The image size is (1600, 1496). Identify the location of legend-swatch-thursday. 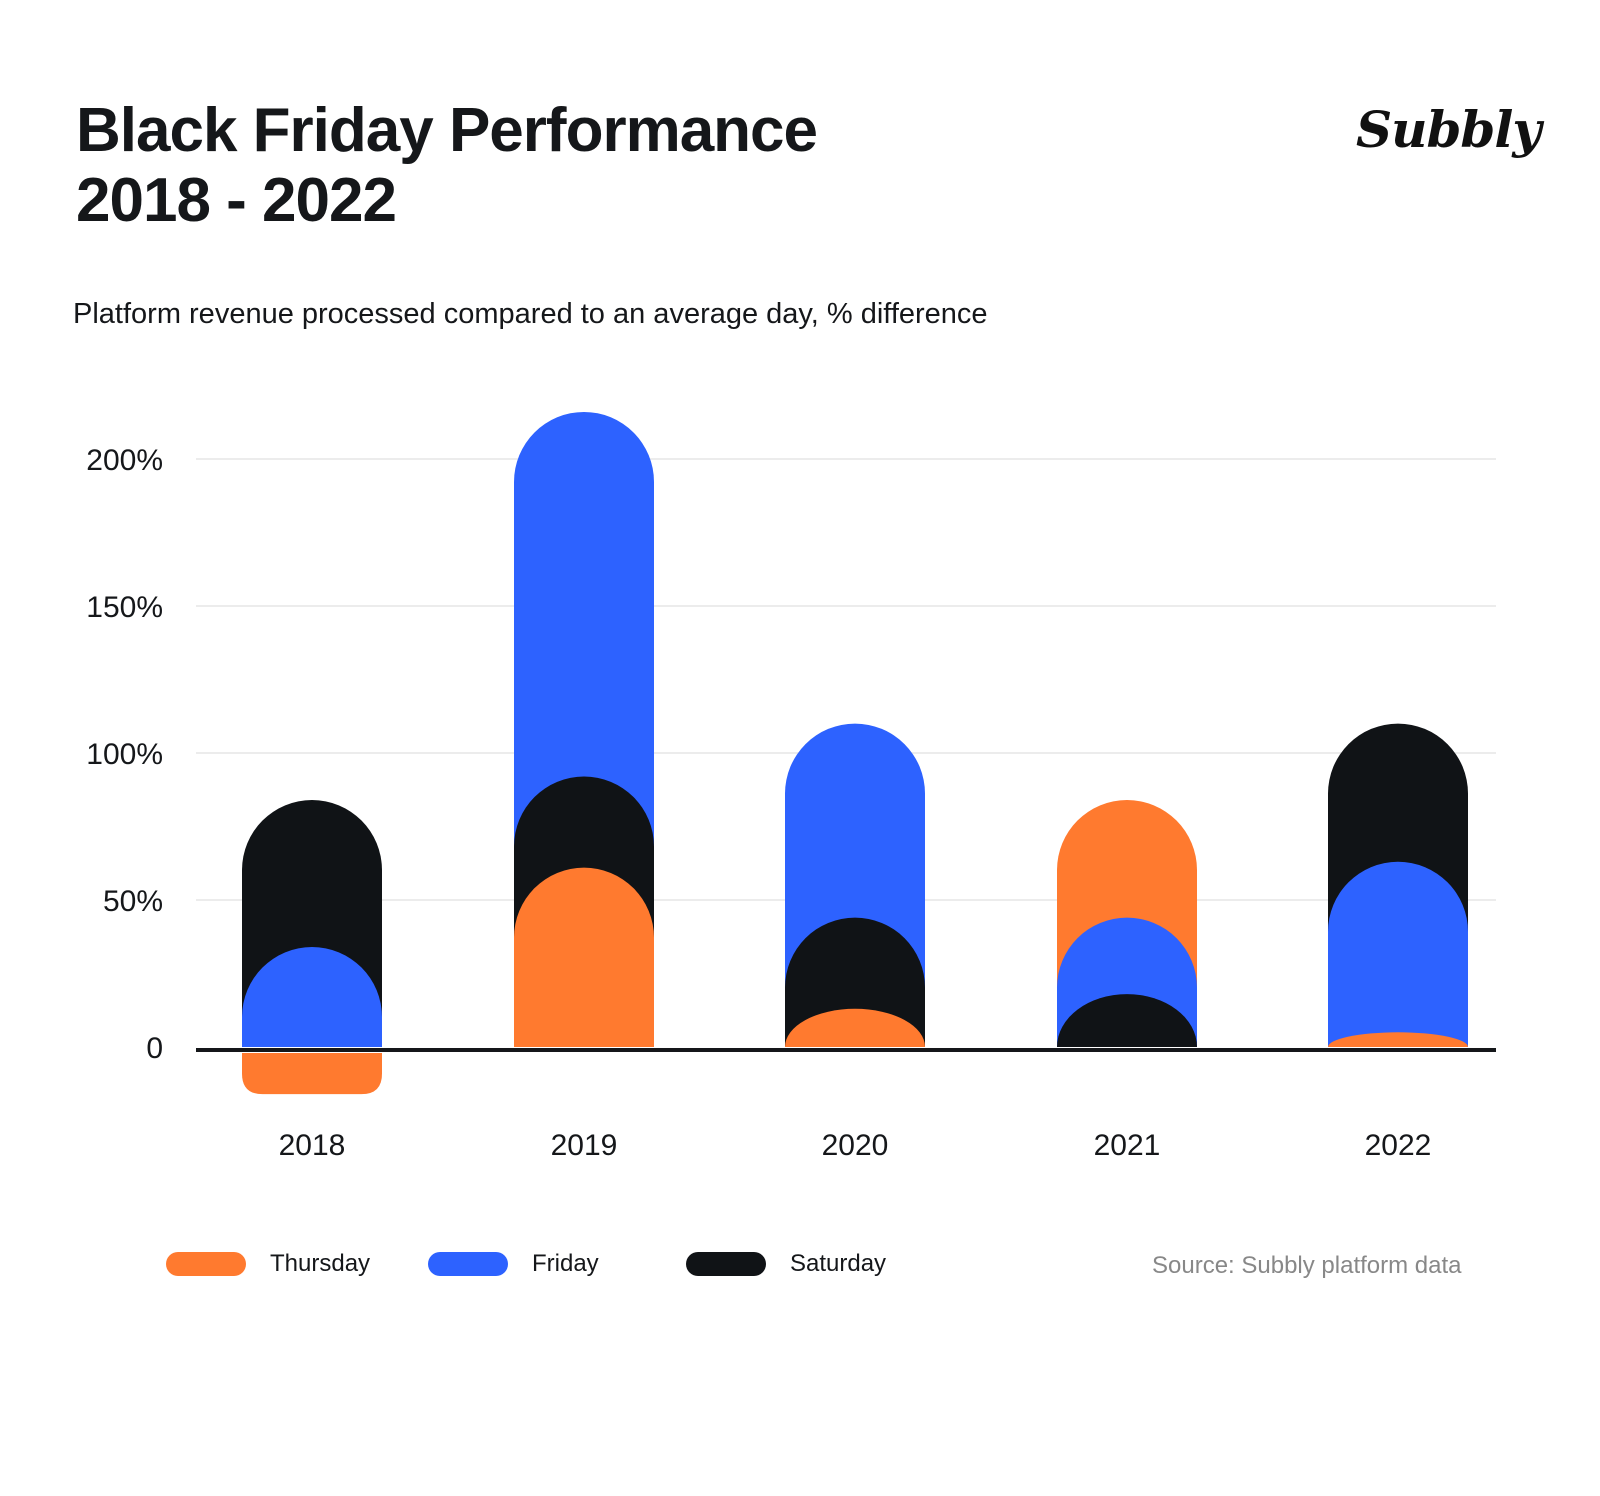
(206, 1264).